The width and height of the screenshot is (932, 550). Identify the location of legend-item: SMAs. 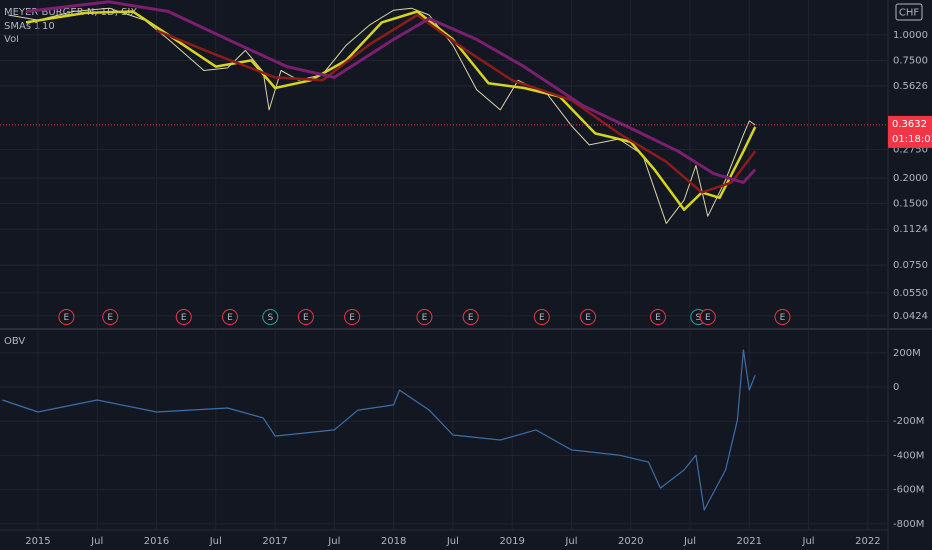
(17, 26).